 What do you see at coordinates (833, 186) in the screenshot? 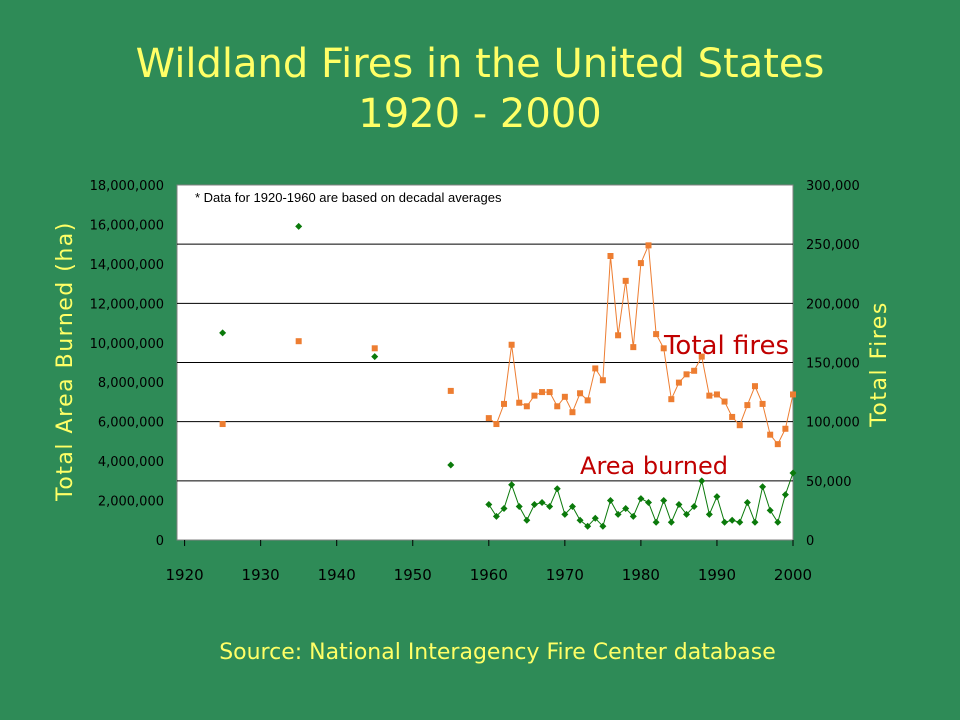
I see `right-tick-label: 300,000` at bounding box center [833, 186].